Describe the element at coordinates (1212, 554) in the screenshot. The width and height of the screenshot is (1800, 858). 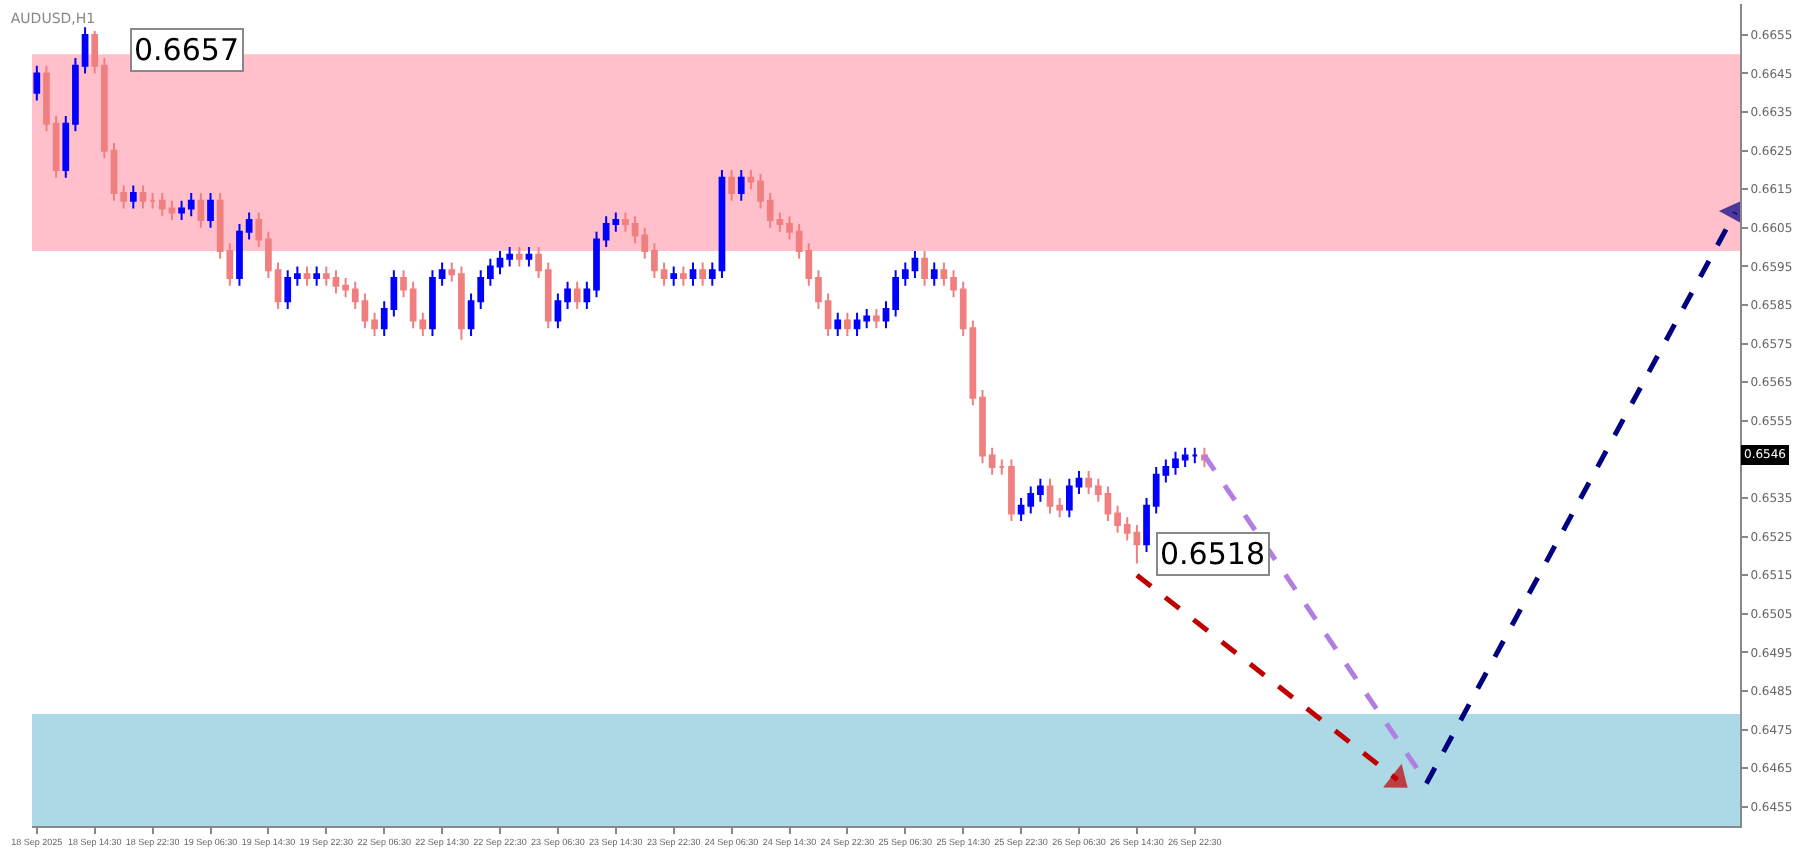
I see `annotation: 0.6518` at that location.